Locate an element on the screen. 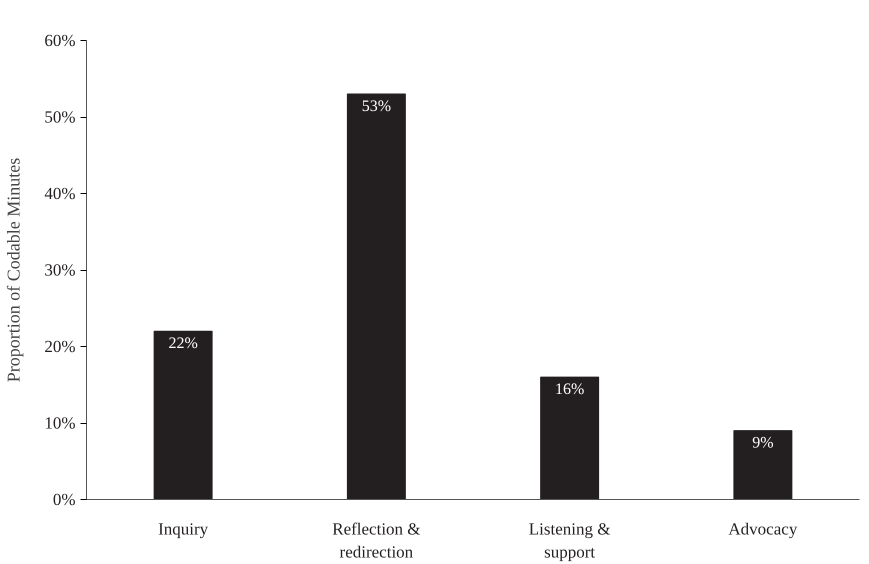  y-tick-label: 40% is located at coordinates (60, 193).